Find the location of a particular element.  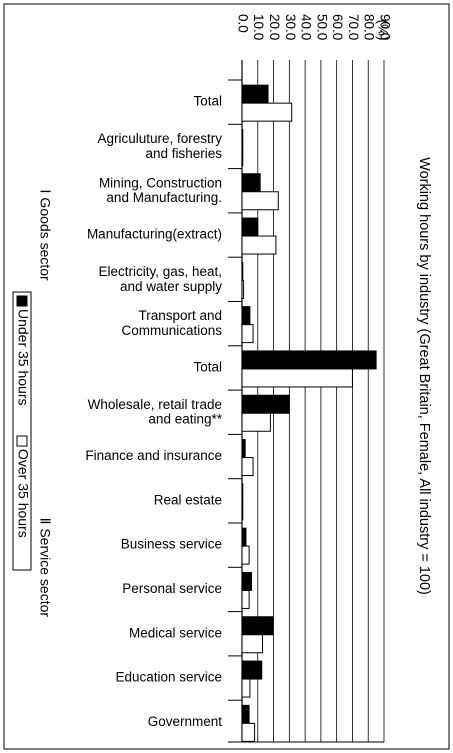

category-label: Transport and Communications is located at coordinates (171, 323).